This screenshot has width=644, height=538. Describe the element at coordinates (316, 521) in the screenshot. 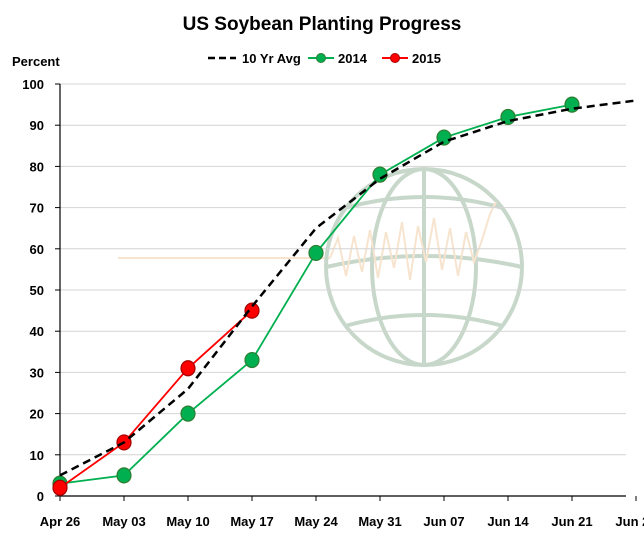

I see `x-tick-label: May 24` at that location.